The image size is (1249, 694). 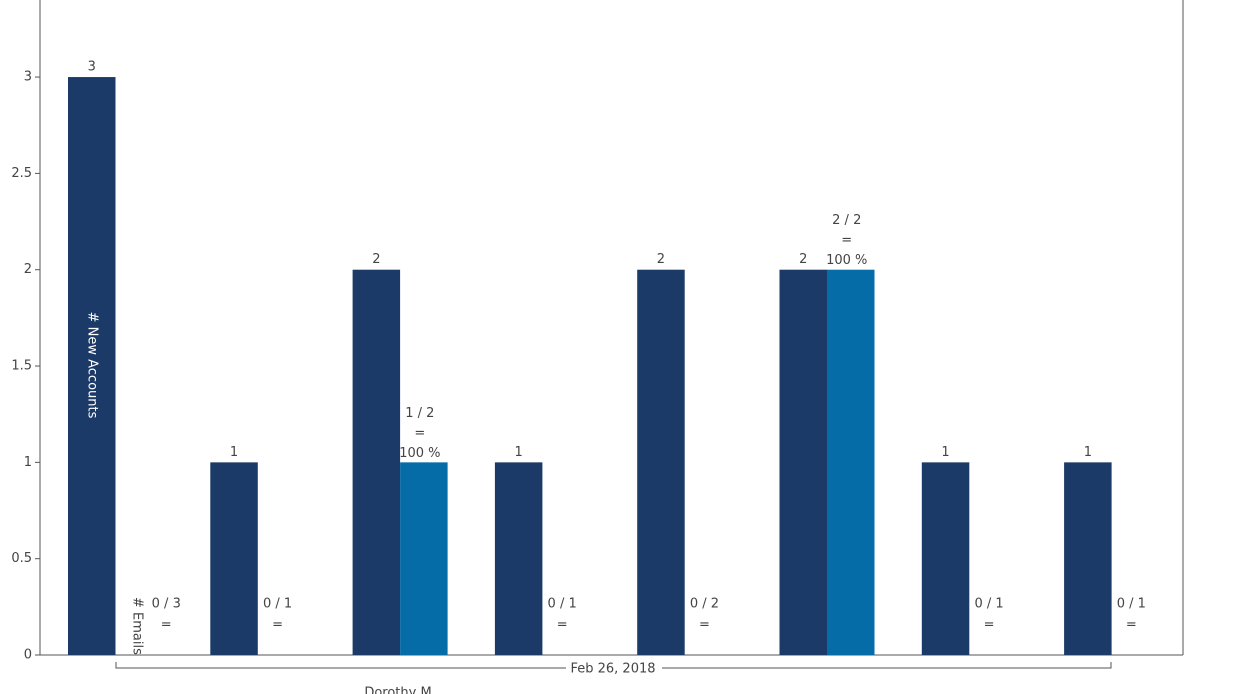 I want to click on series-label: # Emails, so click(x=137, y=626).